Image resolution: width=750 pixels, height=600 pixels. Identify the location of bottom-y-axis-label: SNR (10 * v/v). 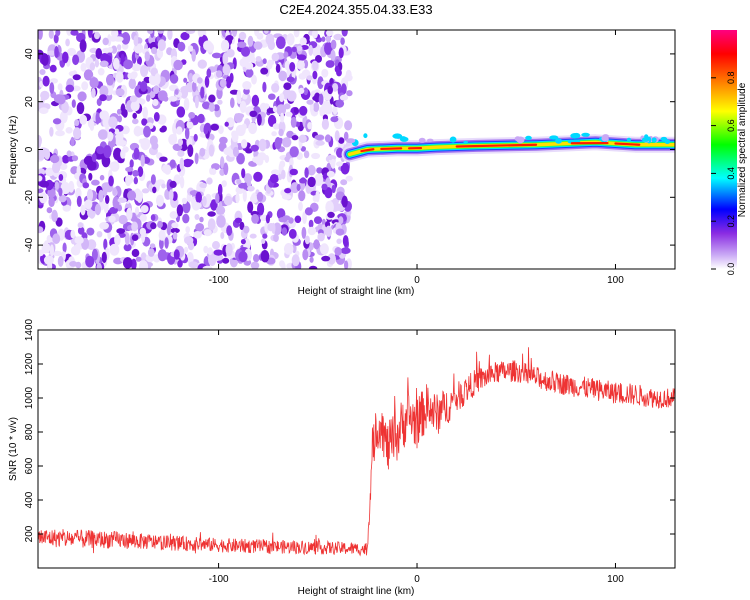
(13, 449).